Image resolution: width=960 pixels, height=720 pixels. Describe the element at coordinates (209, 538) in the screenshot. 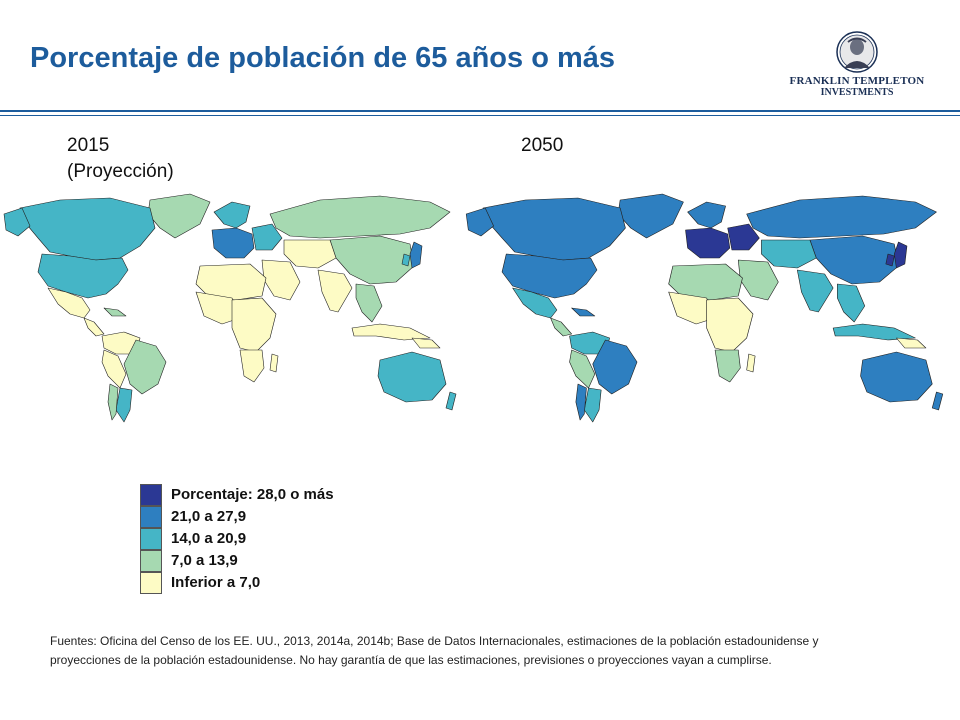

I see `legend-label: 14,0 a 20,9` at that location.